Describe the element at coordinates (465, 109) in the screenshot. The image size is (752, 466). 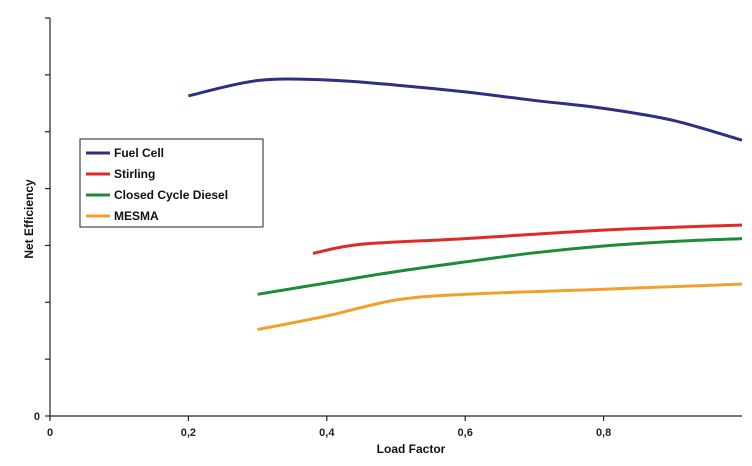
I see `series-line-fuel-cell` at that location.